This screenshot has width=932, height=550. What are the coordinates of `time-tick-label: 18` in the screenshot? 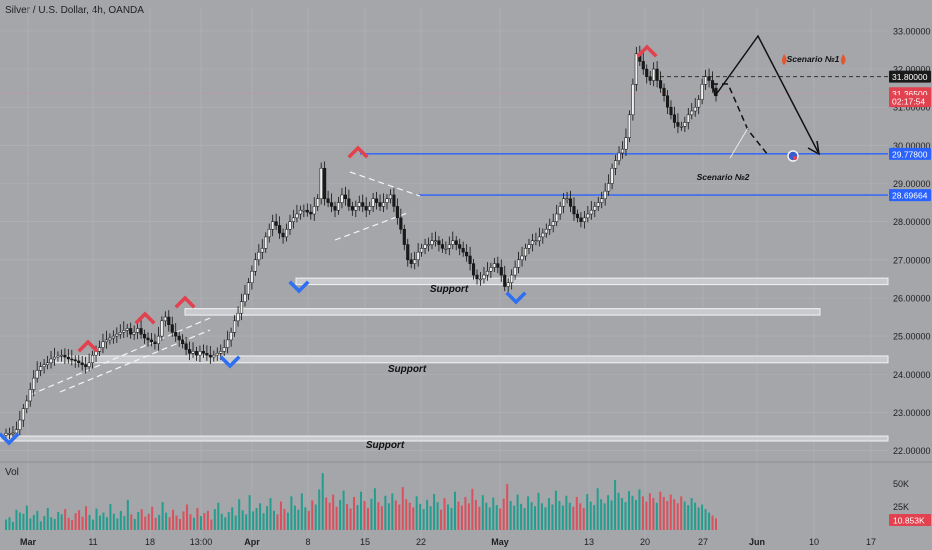 It's located at (150, 542).